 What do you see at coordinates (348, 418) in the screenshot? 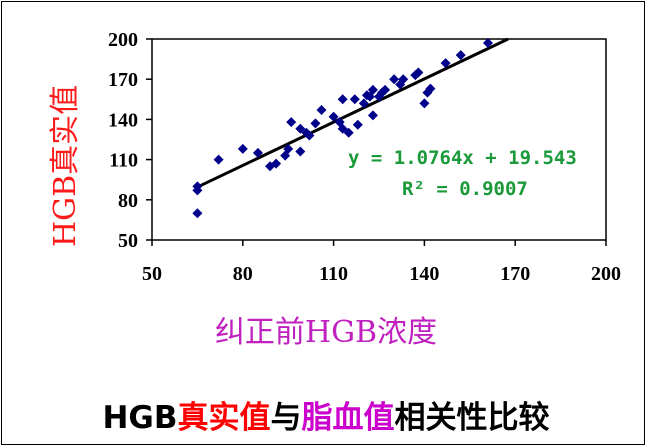
I see `caption-lipemic-value: 脂血值` at bounding box center [348, 418].